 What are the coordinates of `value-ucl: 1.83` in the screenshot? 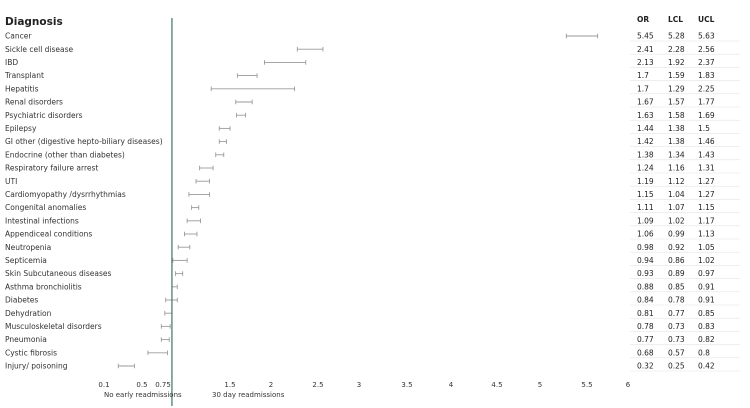 It's located at (706, 75).